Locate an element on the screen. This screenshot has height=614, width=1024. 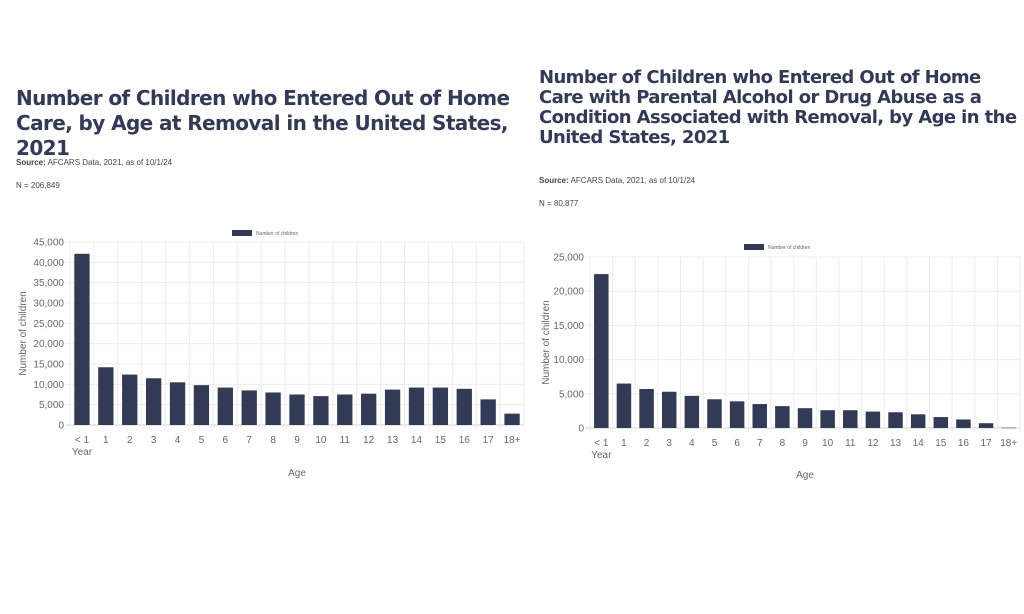
source-text-left: AFCARS Data, 2021, as of 10/1/24 is located at coordinates (109, 162).